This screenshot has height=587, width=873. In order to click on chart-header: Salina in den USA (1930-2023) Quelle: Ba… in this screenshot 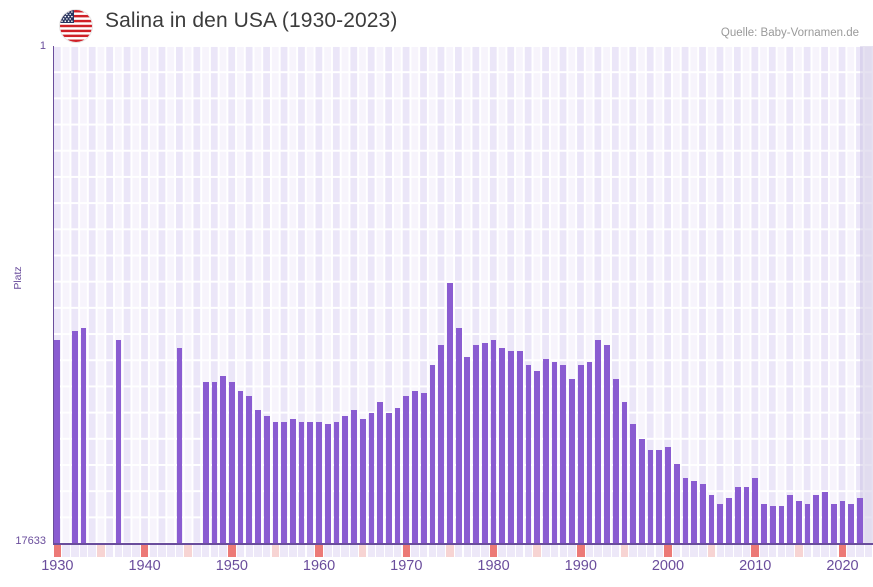, I will do `click(436, 23)`.